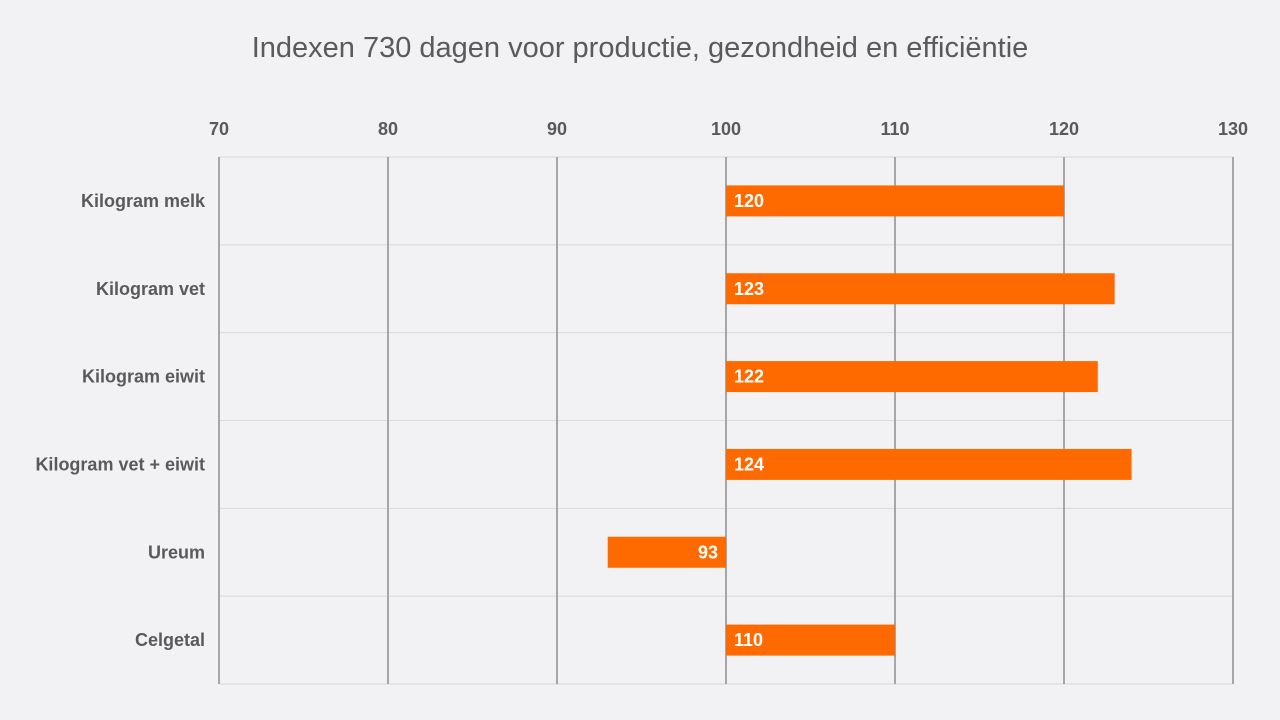 The image size is (1280, 720). What do you see at coordinates (894, 129) in the screenshot?
I see `x-tick-label: 110` at bounding box center [894, 129].